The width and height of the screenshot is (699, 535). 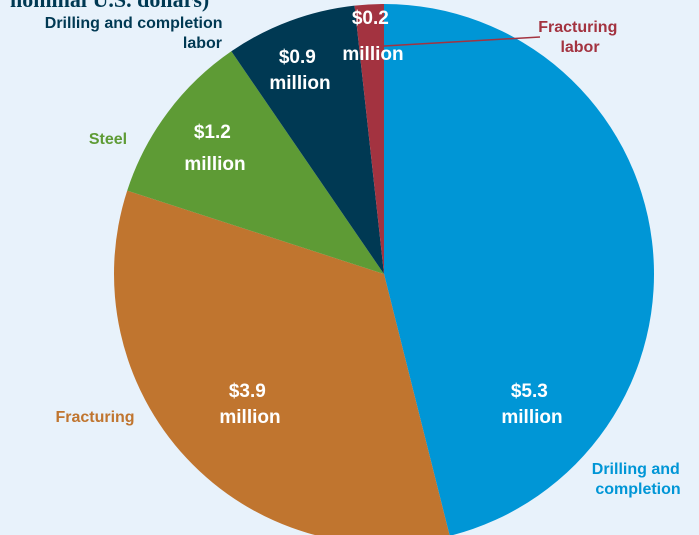 I want to click on value-label: $0.9 million, so click(x=299, y=70).